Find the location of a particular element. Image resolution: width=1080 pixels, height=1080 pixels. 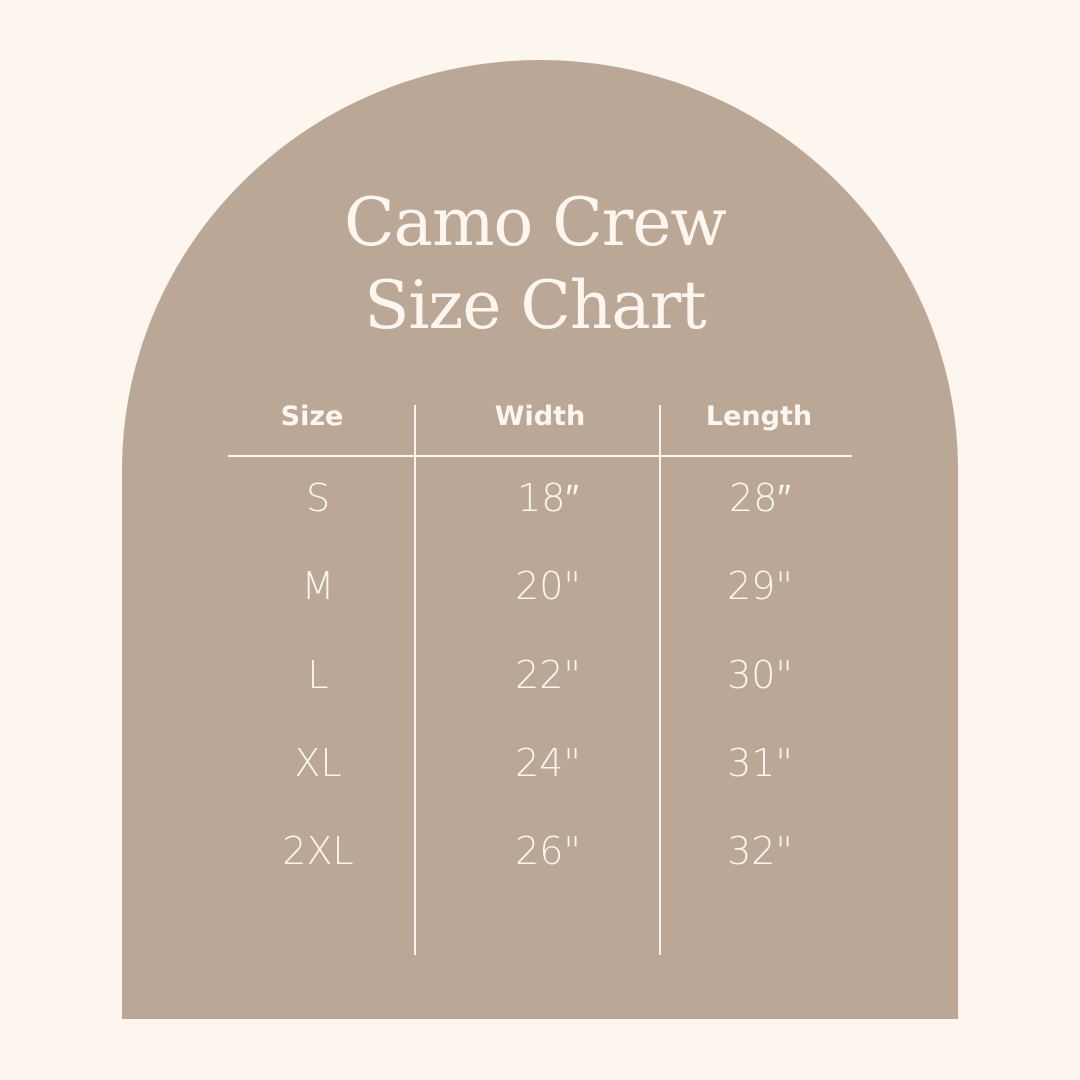

cell-length: 31" is located at coordinates (760, 763).